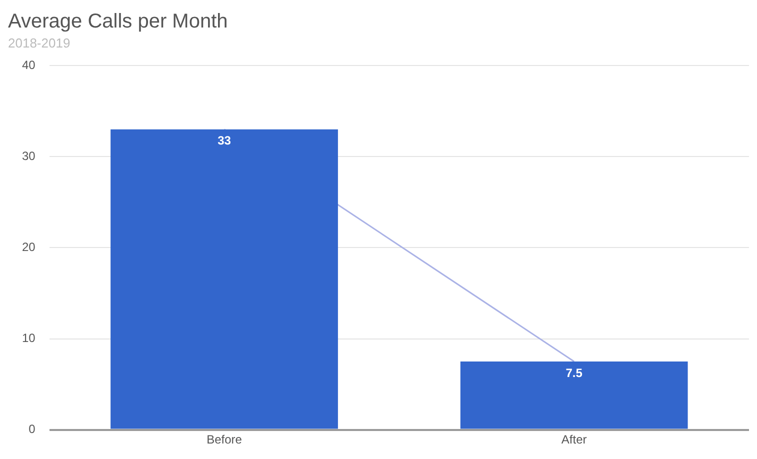 Image resolution: width=757 pixels, height=459 pixels. What do you see at coordinates (118, 21) in the screenshot?
I see `chart-title: Average Calls per Month` at bounding box center [118, 21].